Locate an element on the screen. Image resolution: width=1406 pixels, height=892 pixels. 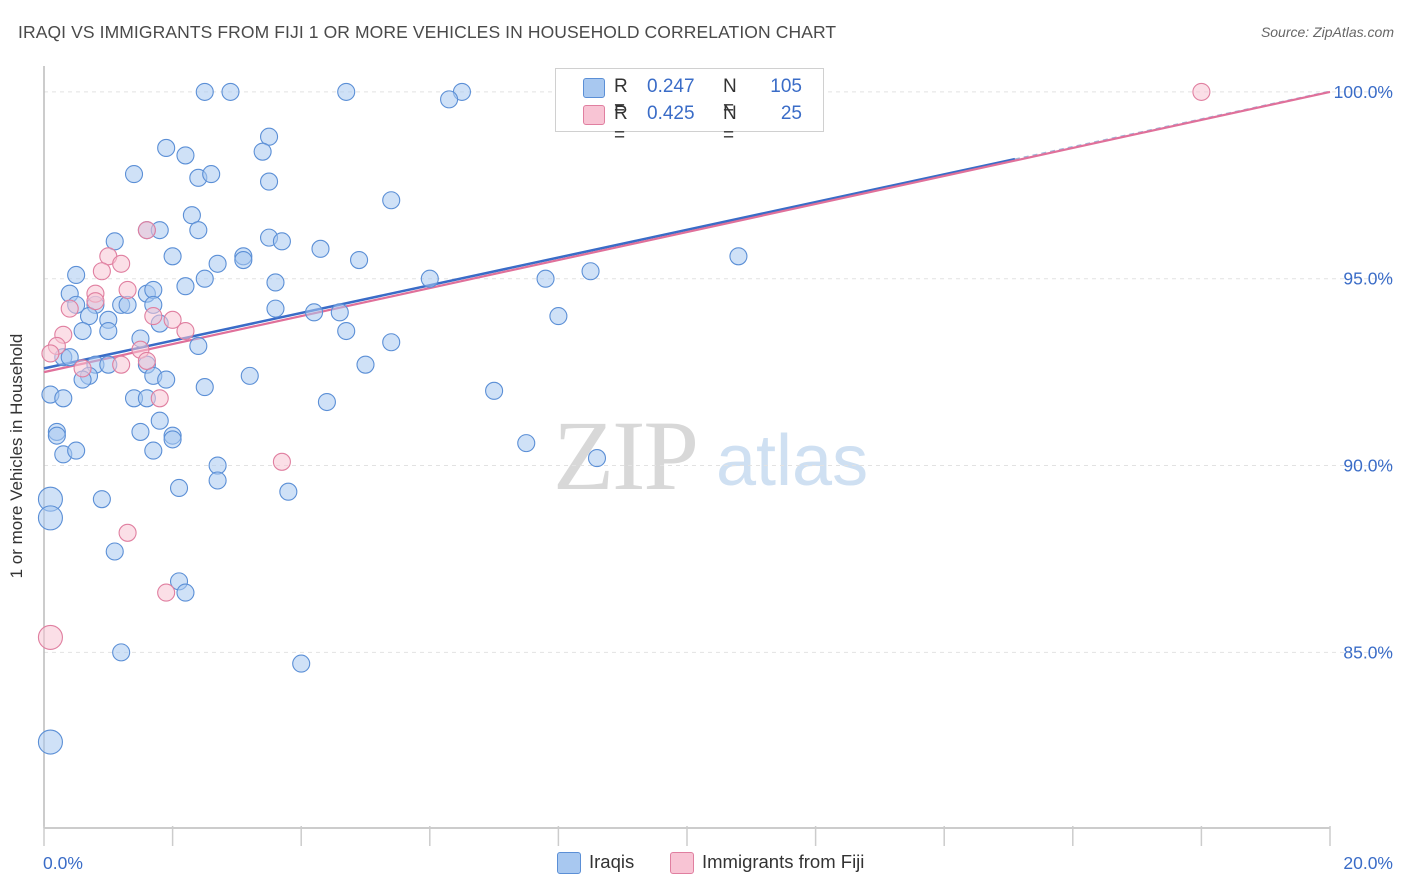
legend-r-value: 0.425 is located at coordinates (671, 113).